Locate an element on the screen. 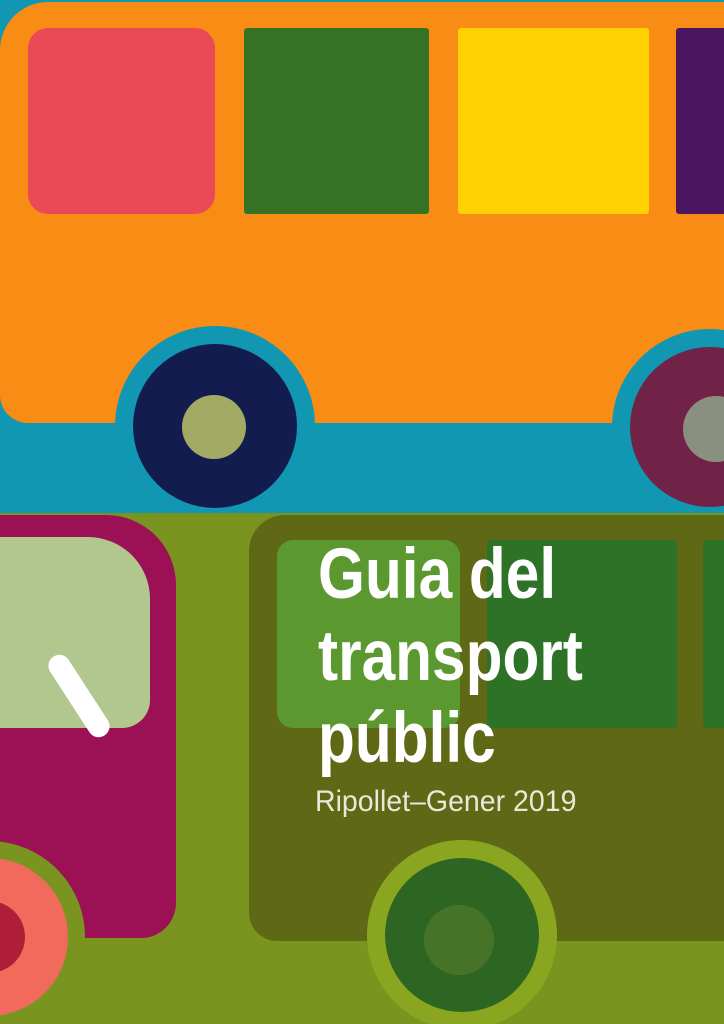  green-bus-window-dark is located at coordinates (582, 634).